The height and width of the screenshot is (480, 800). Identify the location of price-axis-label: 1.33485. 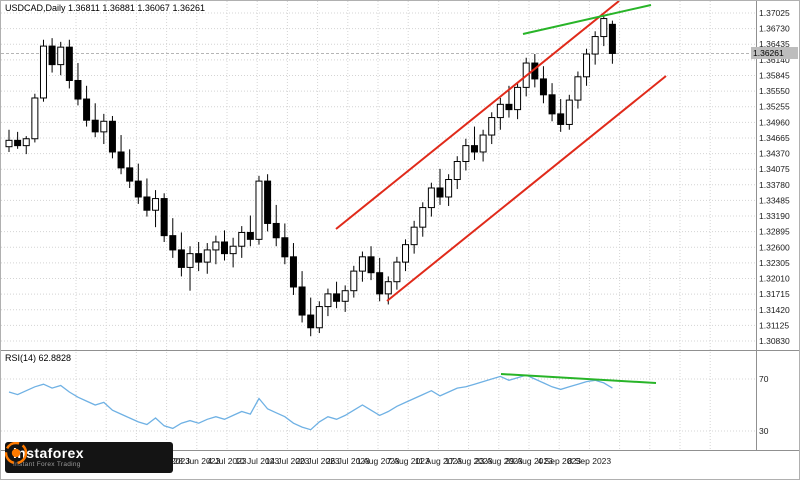
(774, 200).